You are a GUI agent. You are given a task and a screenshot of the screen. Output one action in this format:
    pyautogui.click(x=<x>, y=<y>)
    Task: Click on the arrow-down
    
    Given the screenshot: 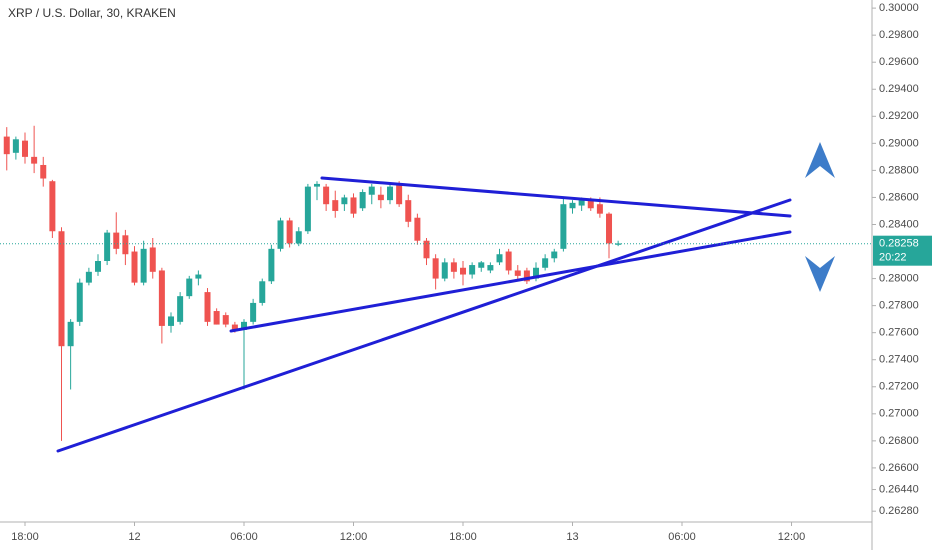 What is the action you would take?
    pyautogui.click(x=820, y=274)
    